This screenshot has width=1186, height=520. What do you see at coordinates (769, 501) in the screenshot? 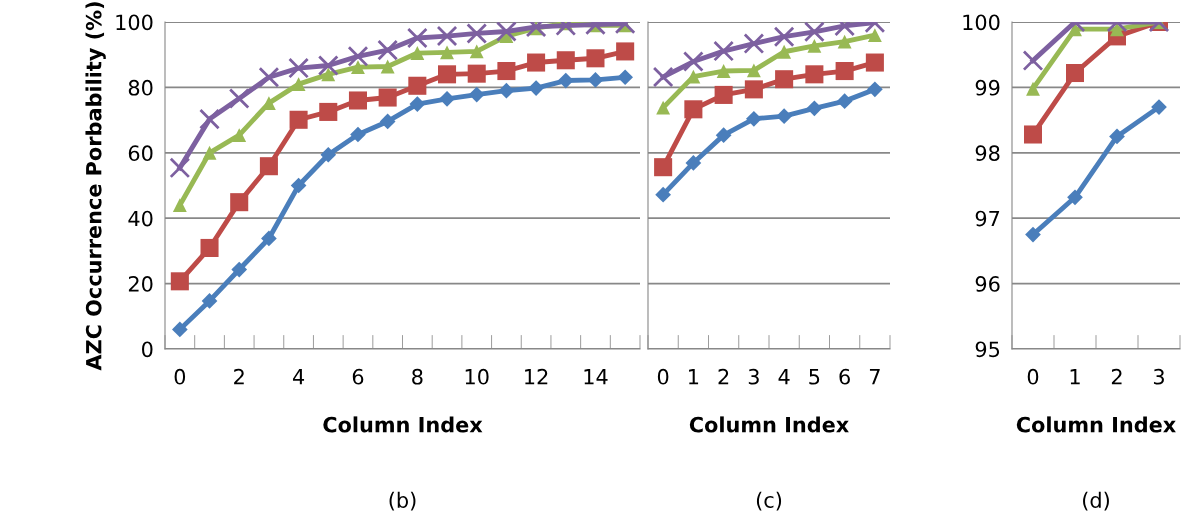
I see `text: (c)` at bounding box center [769, 501].